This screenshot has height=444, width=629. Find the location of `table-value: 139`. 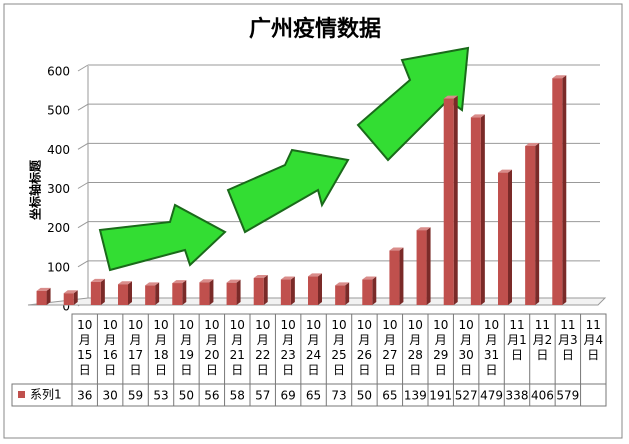

table-value: 139 is located at coordinates (415, 396).